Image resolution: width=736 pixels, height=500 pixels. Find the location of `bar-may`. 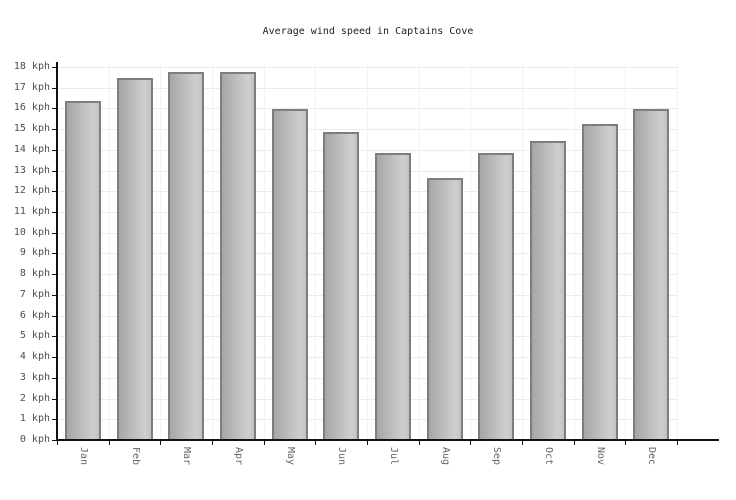

bar-may is located at coordinates (289, 275).